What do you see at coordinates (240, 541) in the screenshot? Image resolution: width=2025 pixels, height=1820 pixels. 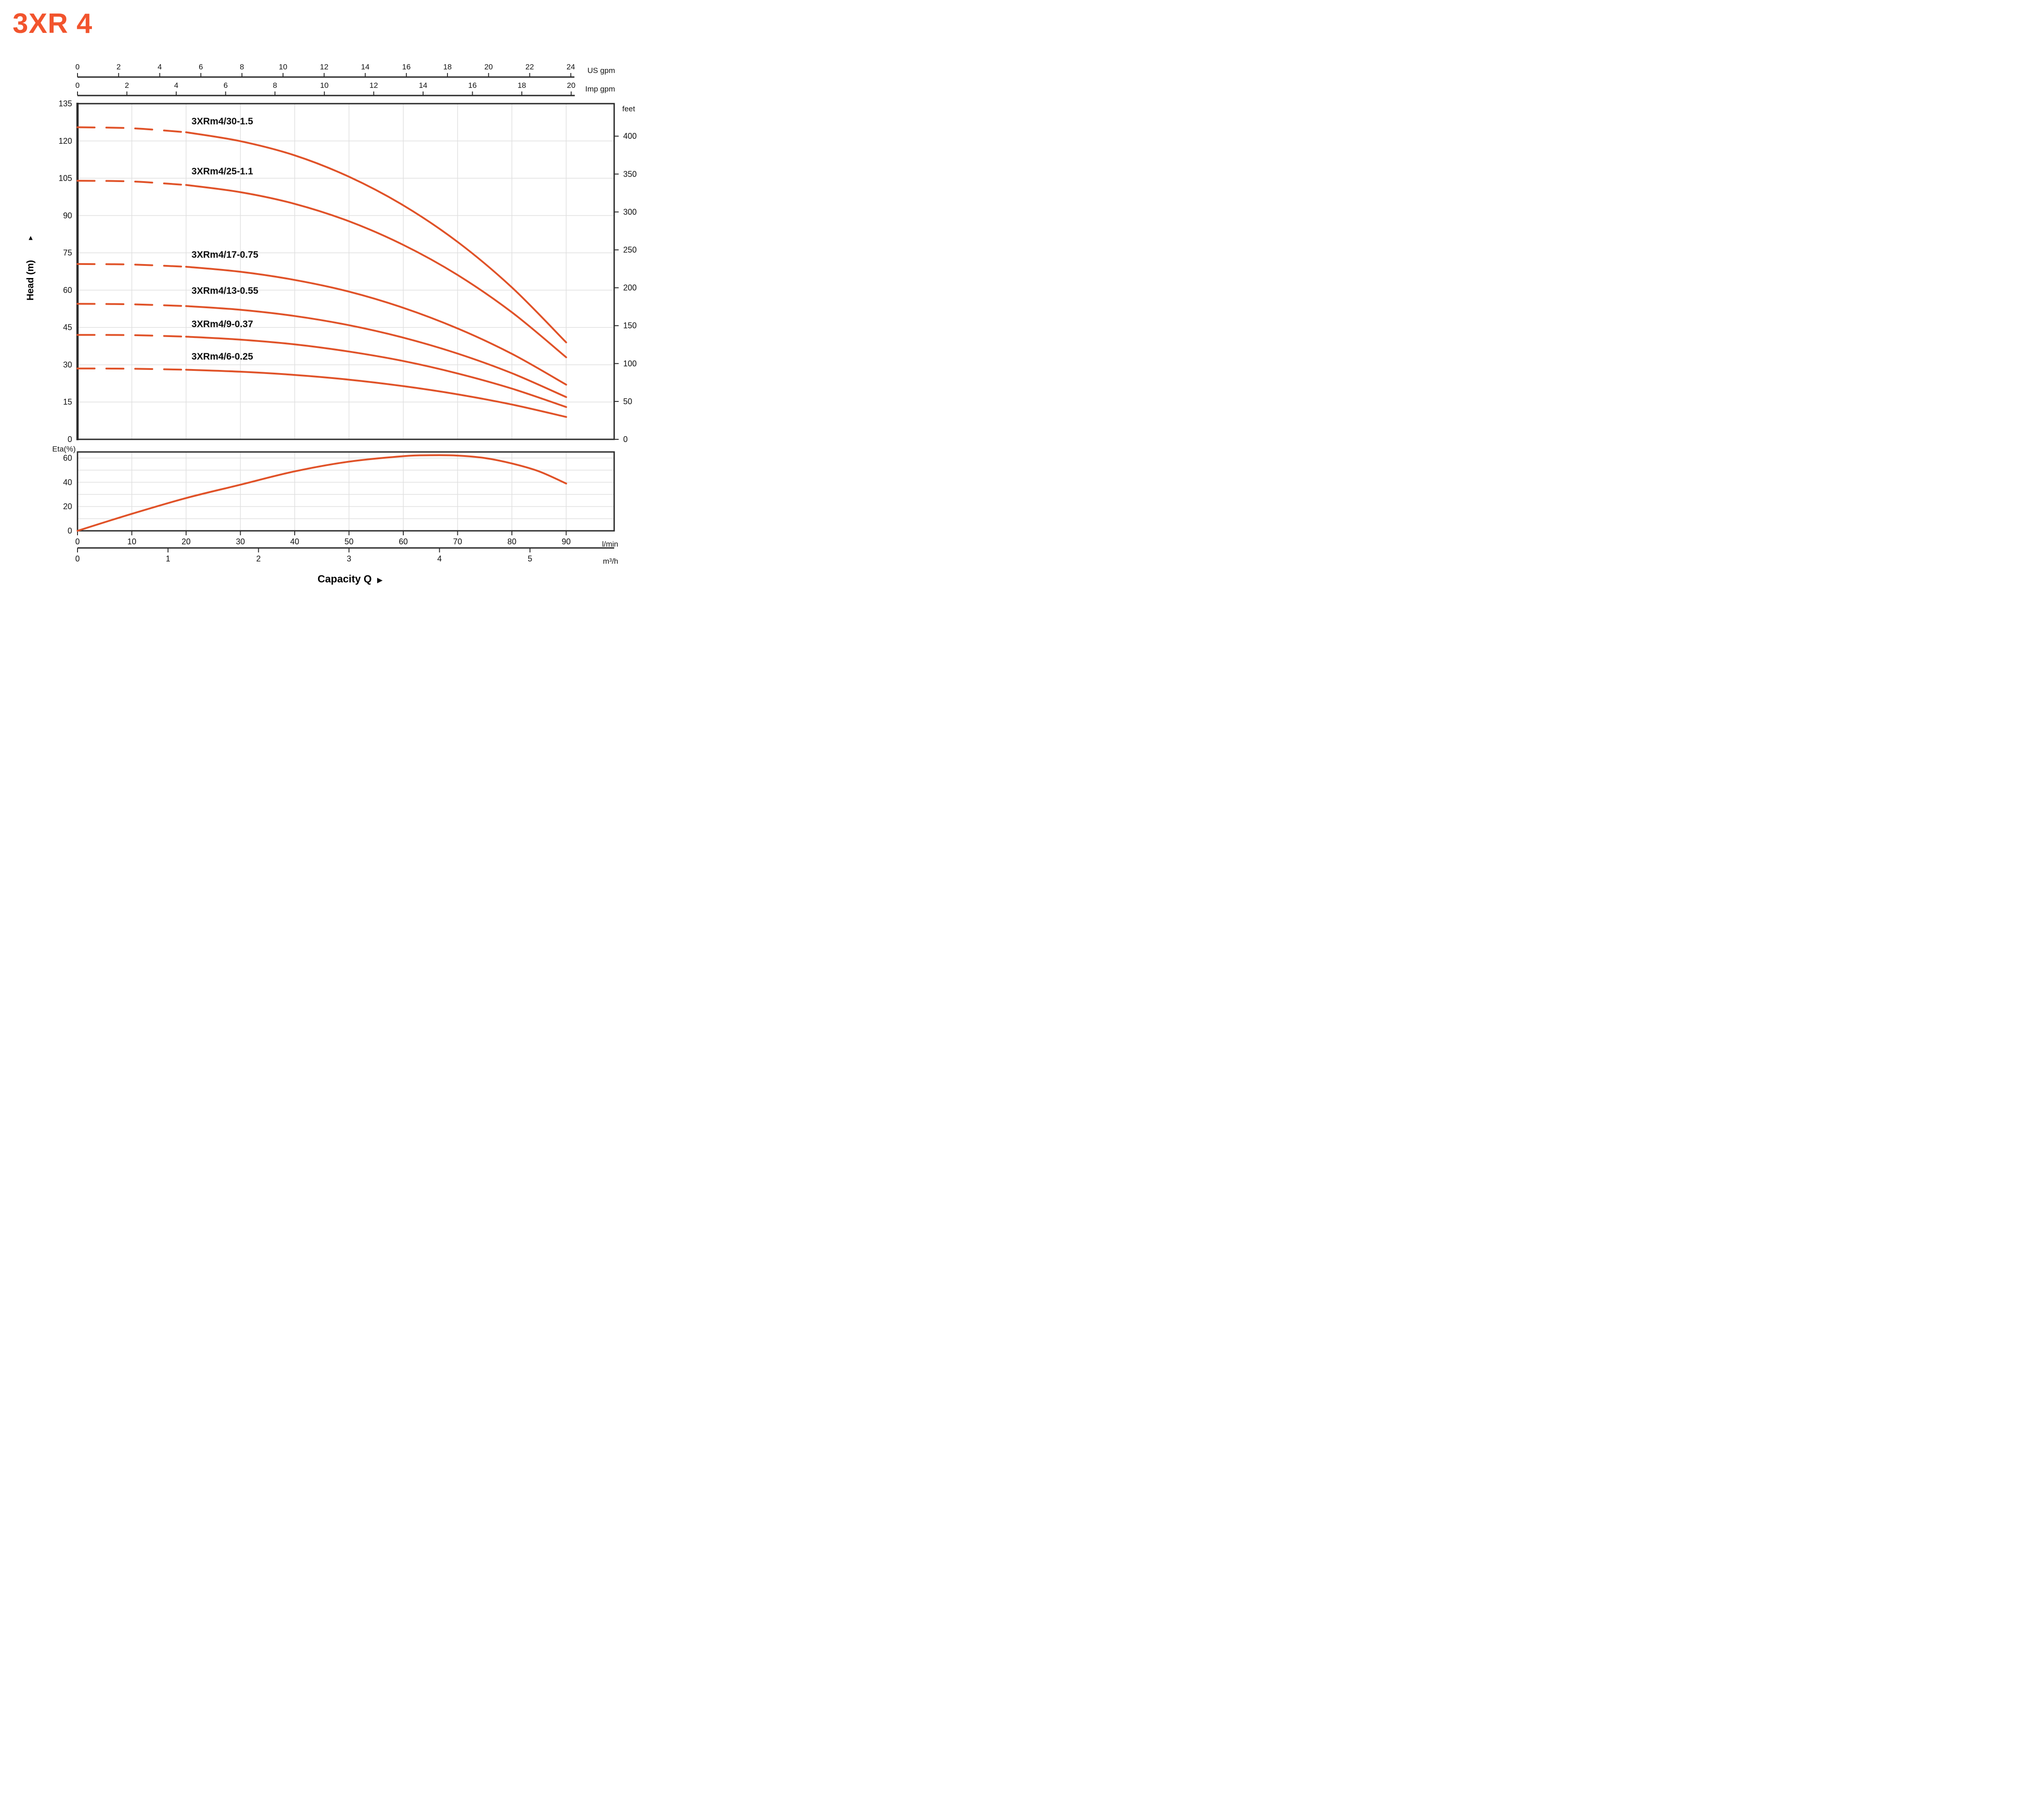 I see `lmin-tick-label: 30` at bounding box center [240, 541].